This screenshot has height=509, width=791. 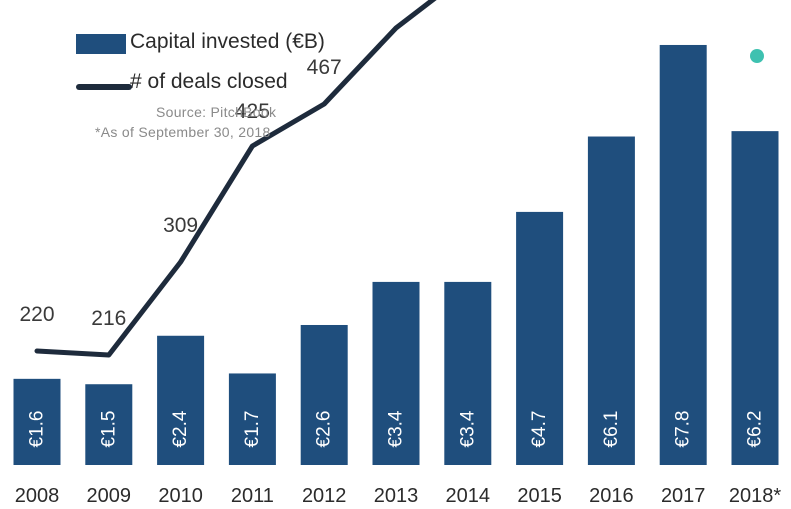 What do you see at coordinates (468, 496) in the screenshot?
I see `x-tick-label: 2014` at bounding box center [468, 496].